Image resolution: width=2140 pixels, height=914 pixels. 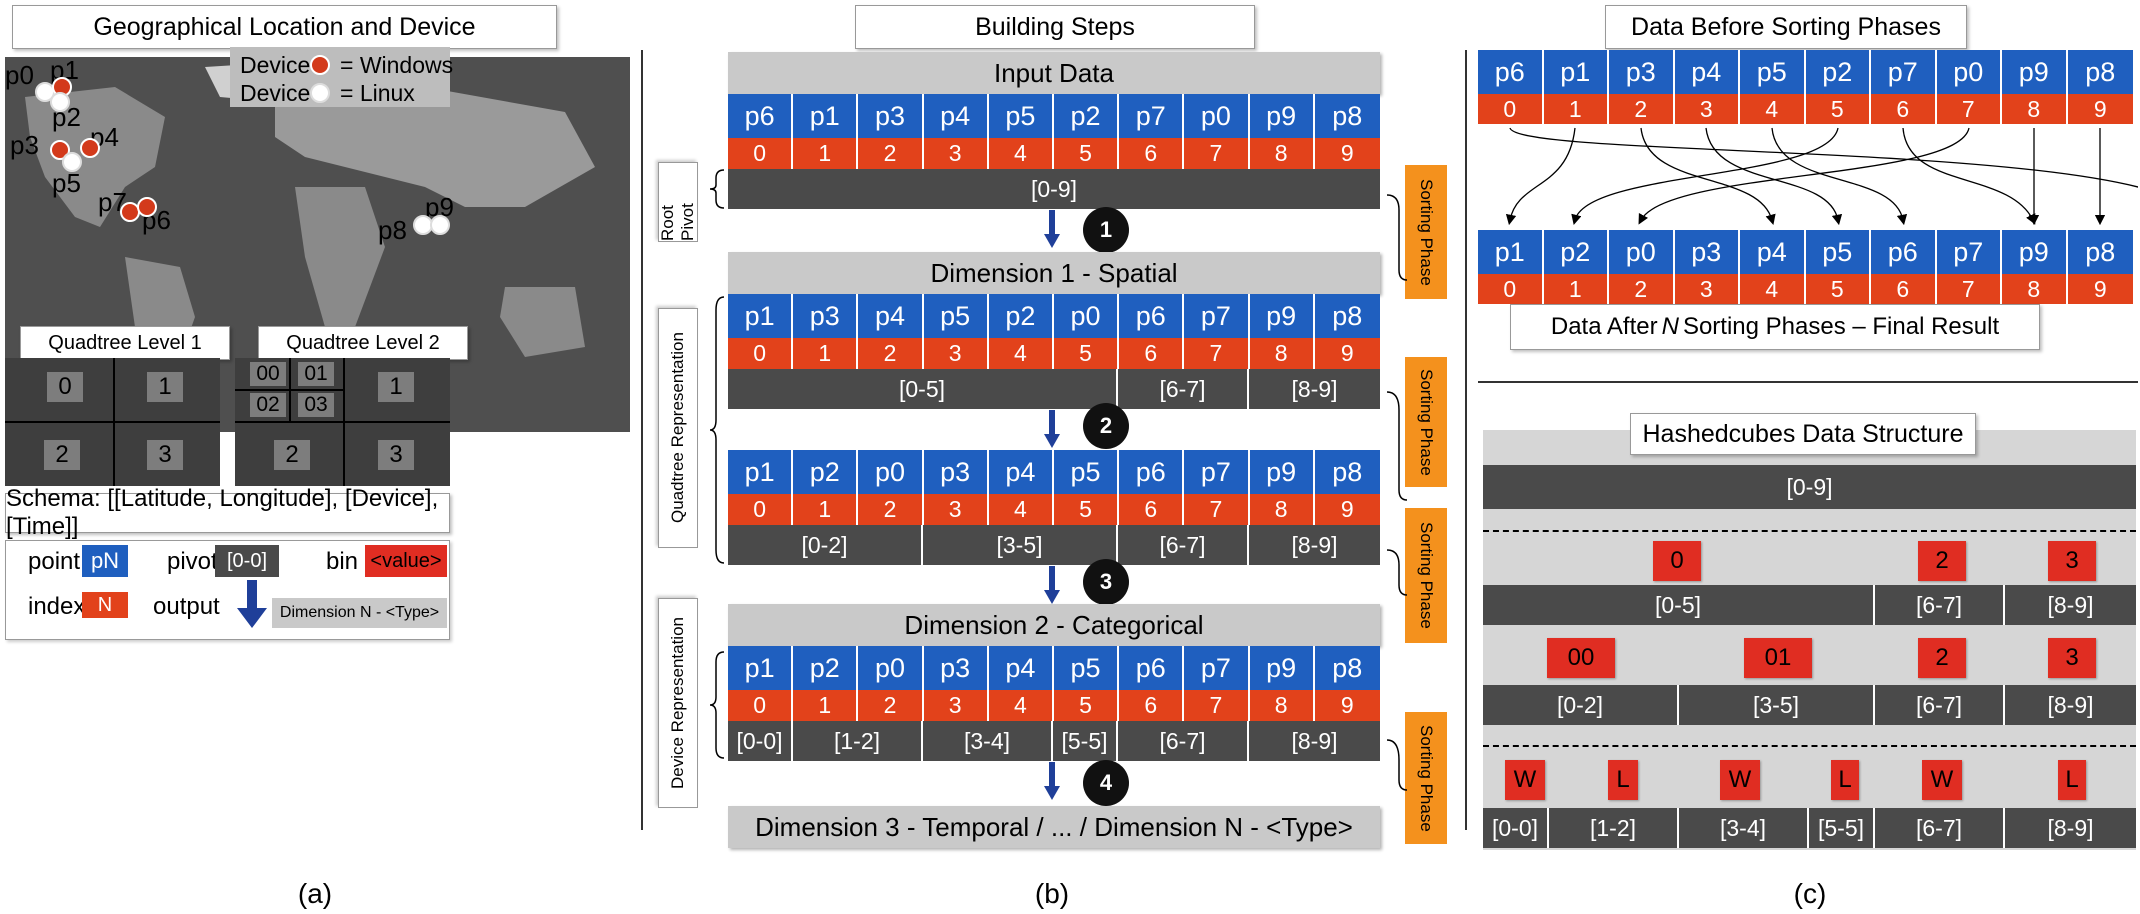 What do you see at coordinates (2072, 561) in the screenshot?
I see `bin-box: 3` at bounding box center [2072, 561].